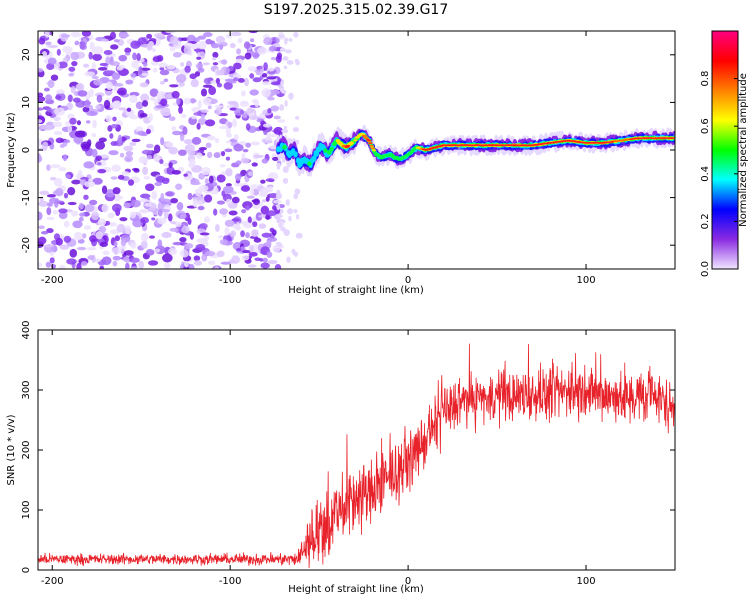 This screenshot has height=600, width=750. I want to click on snr-y-label: SNR (10 * v/v), so click(11, 449).